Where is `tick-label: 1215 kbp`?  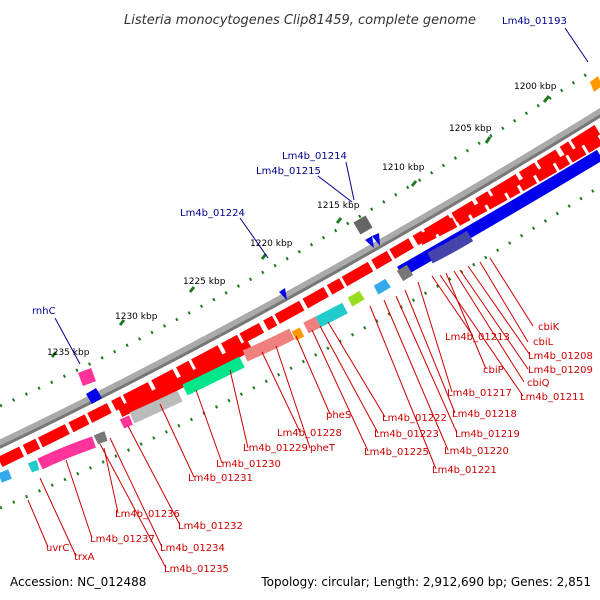
tick-label: 1215 kbp is located at coordinates (338, 206).